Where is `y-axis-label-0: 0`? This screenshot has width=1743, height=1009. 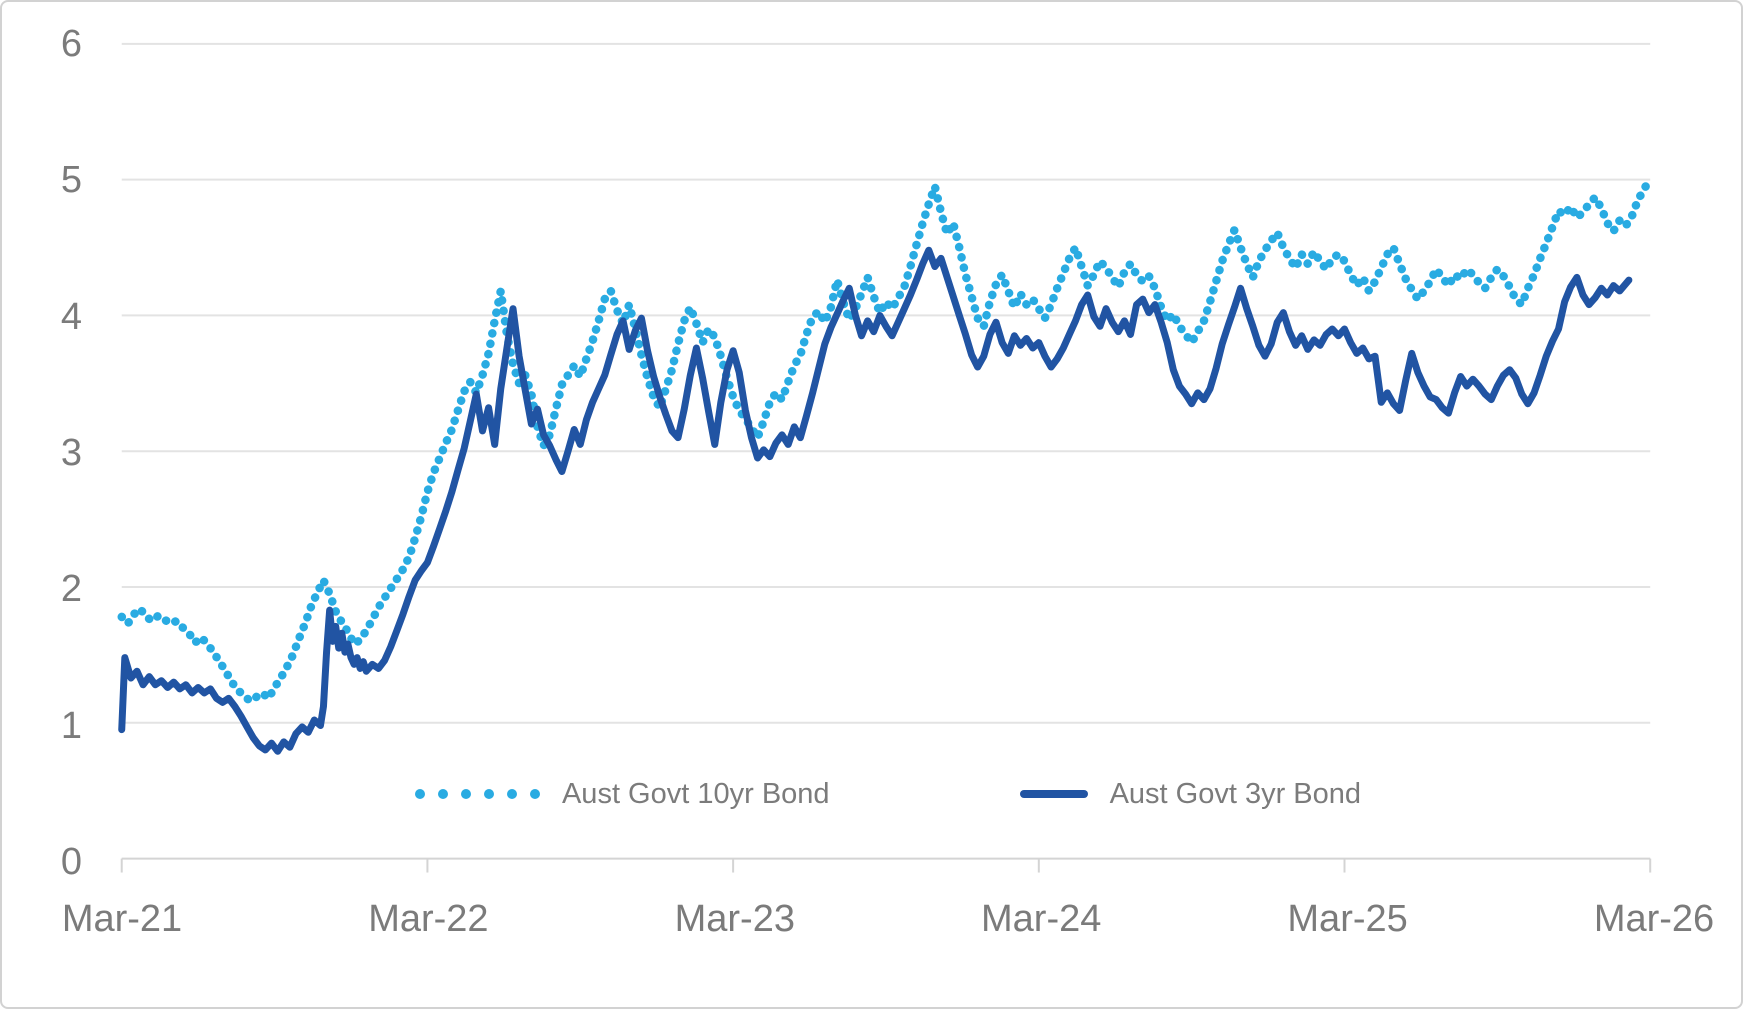
y-axis-label-0: 0 is located at coordinates (71, 862).